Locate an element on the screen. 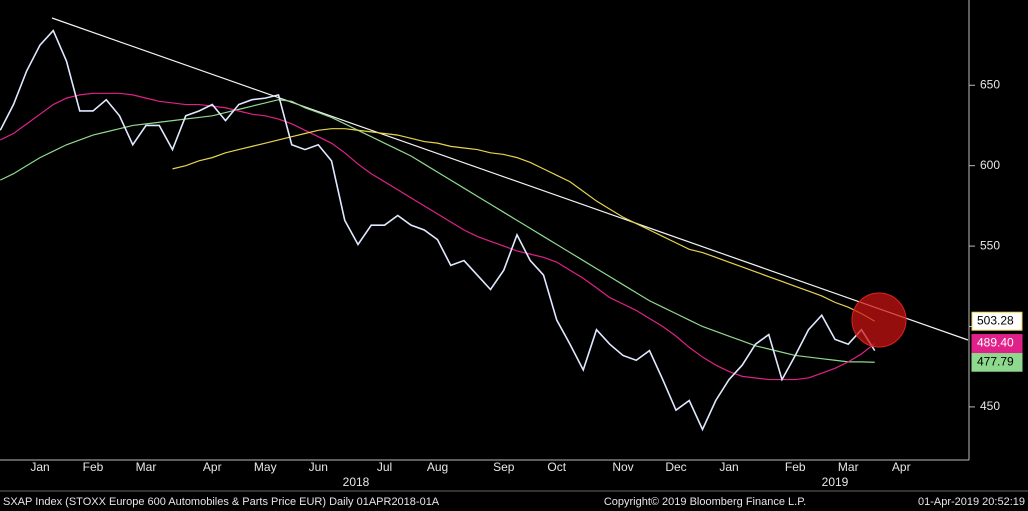  year-label: 2018 is located at coordinates (356, 482).